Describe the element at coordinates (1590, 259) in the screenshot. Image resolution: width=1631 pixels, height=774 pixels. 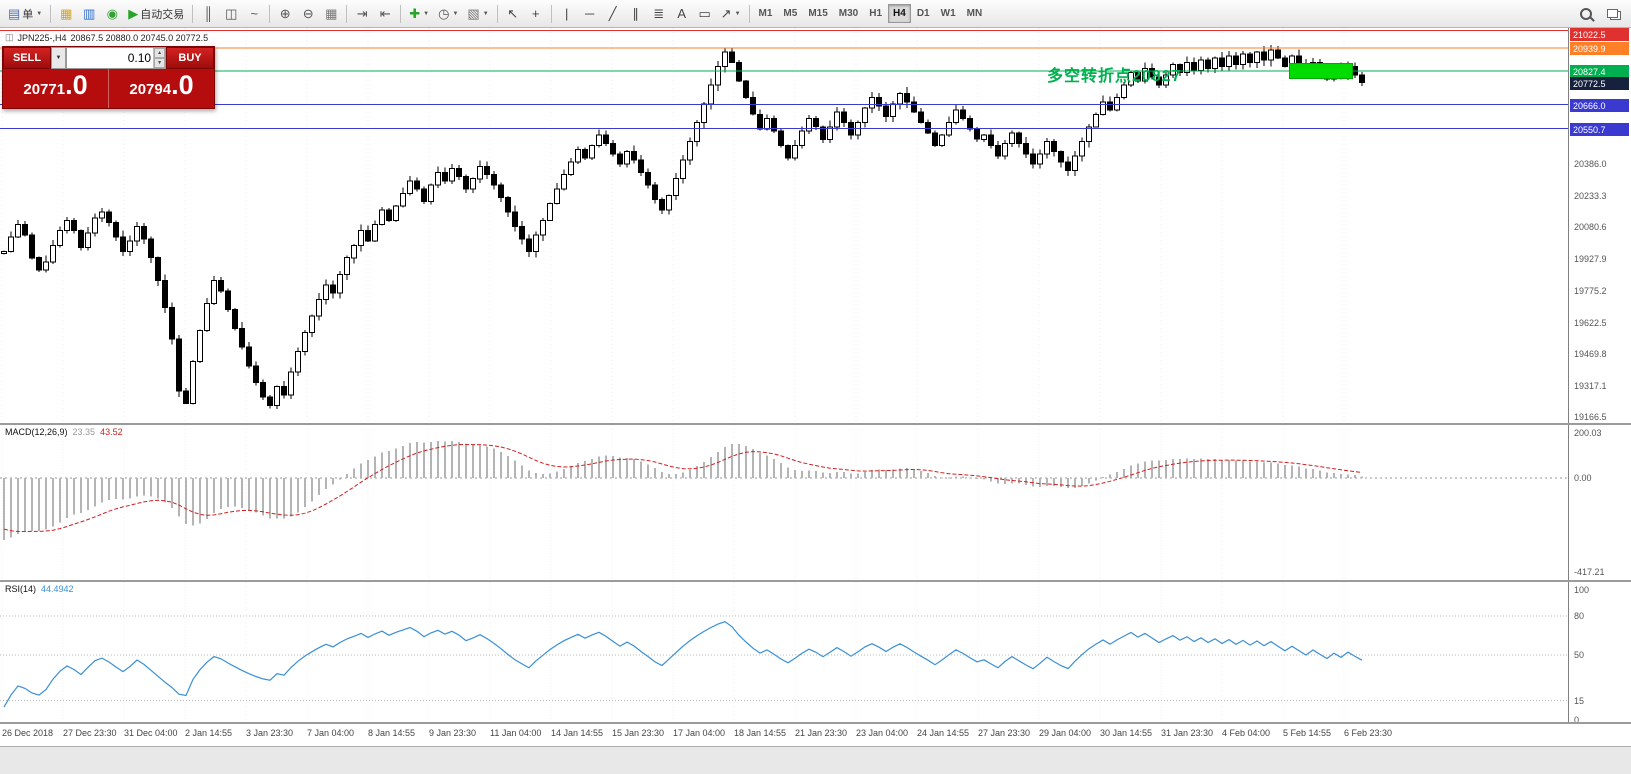
I see `price-scale-label: 19927.9` at that location.